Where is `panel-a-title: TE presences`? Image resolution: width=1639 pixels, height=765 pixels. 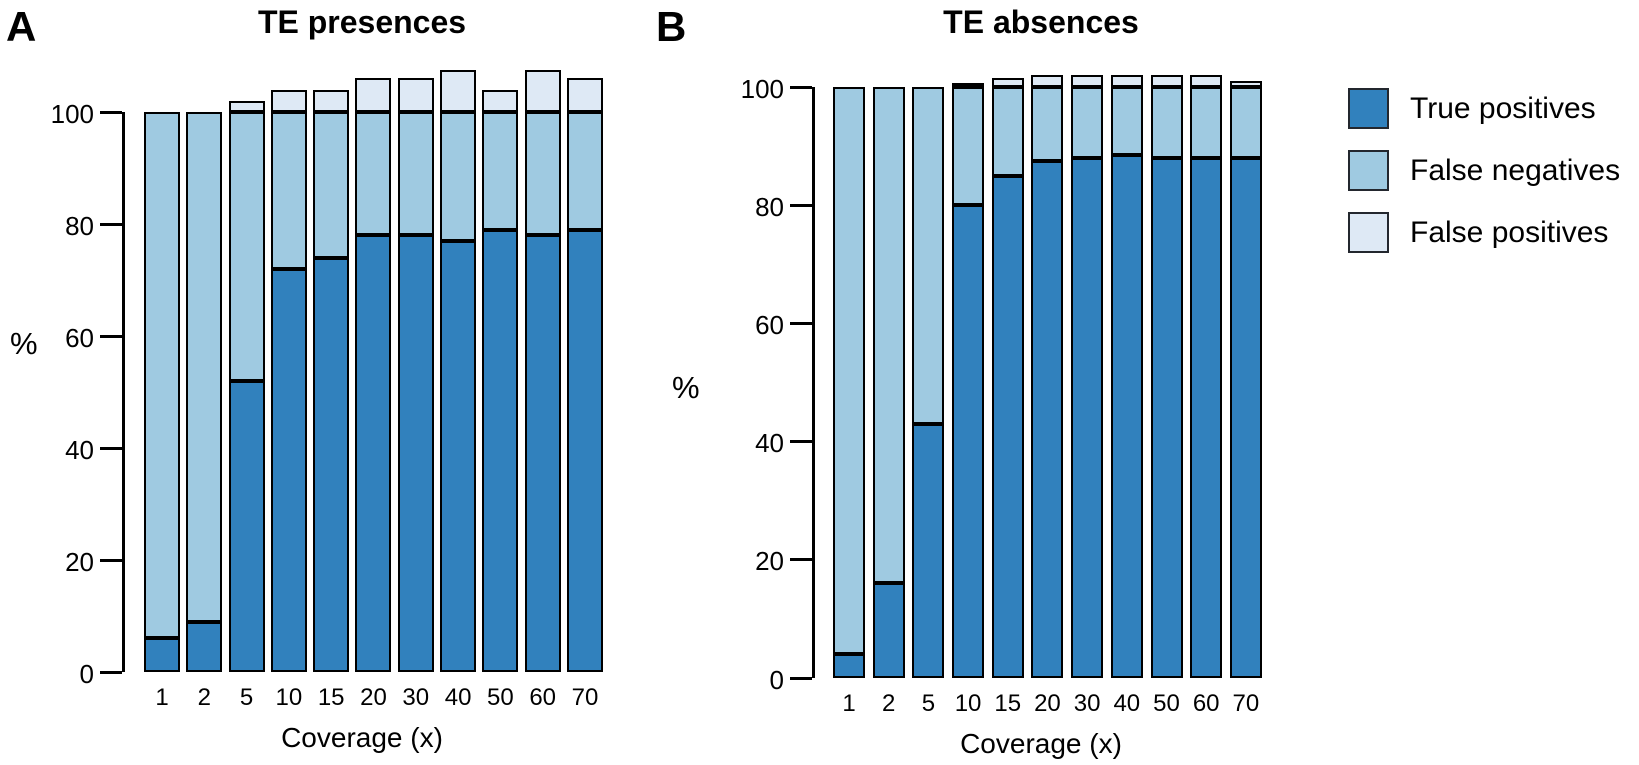 panel-a-title: TE presences is located at coordinates (362, 22).